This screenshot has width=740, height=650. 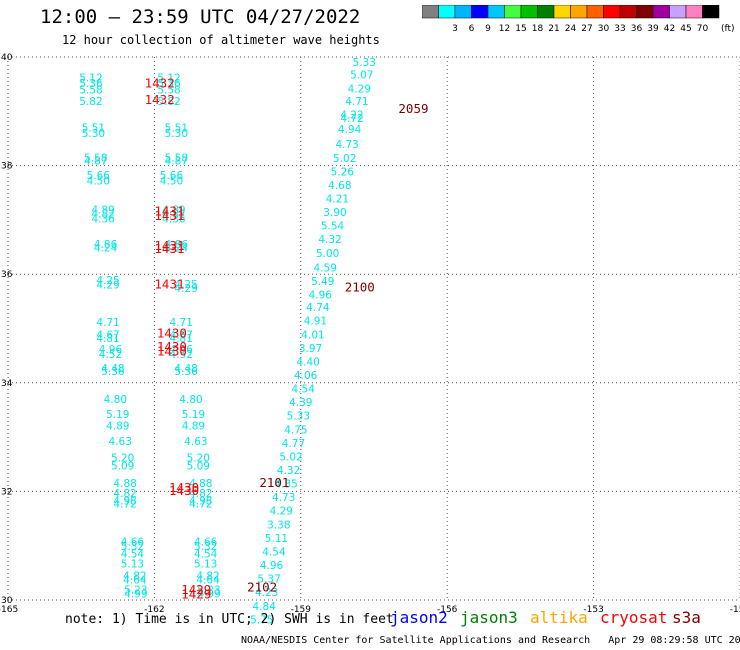 I want to click on wave-height-label: 4.39, so click(x=300, y=403).